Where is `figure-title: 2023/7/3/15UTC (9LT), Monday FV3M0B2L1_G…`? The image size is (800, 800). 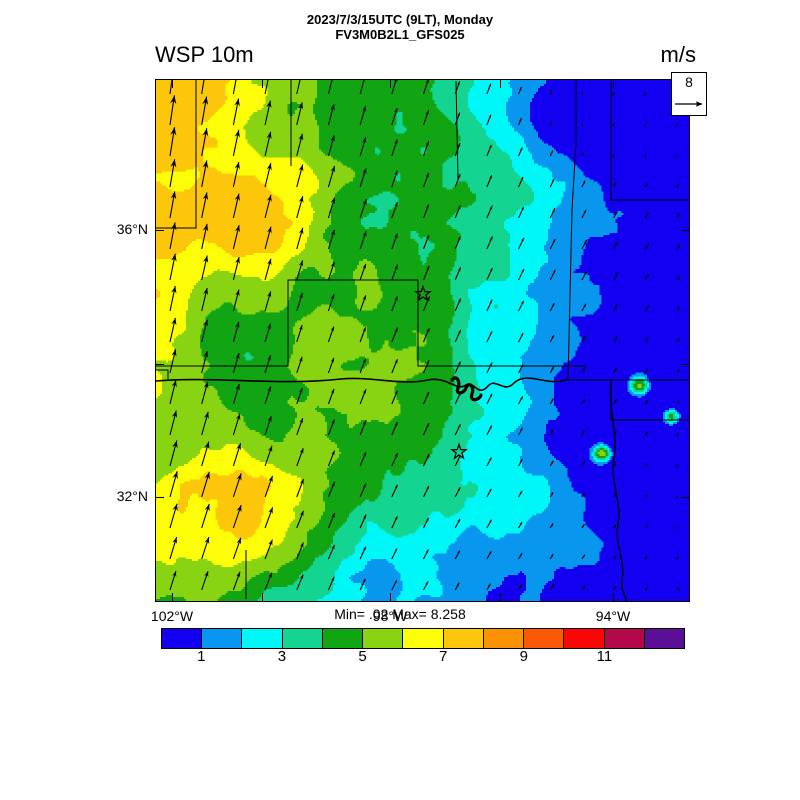 figure-title: 2023/7/3/15UTC (9LT), Monday FV3M0B2L1_G… is located at coordinates (400, 27).